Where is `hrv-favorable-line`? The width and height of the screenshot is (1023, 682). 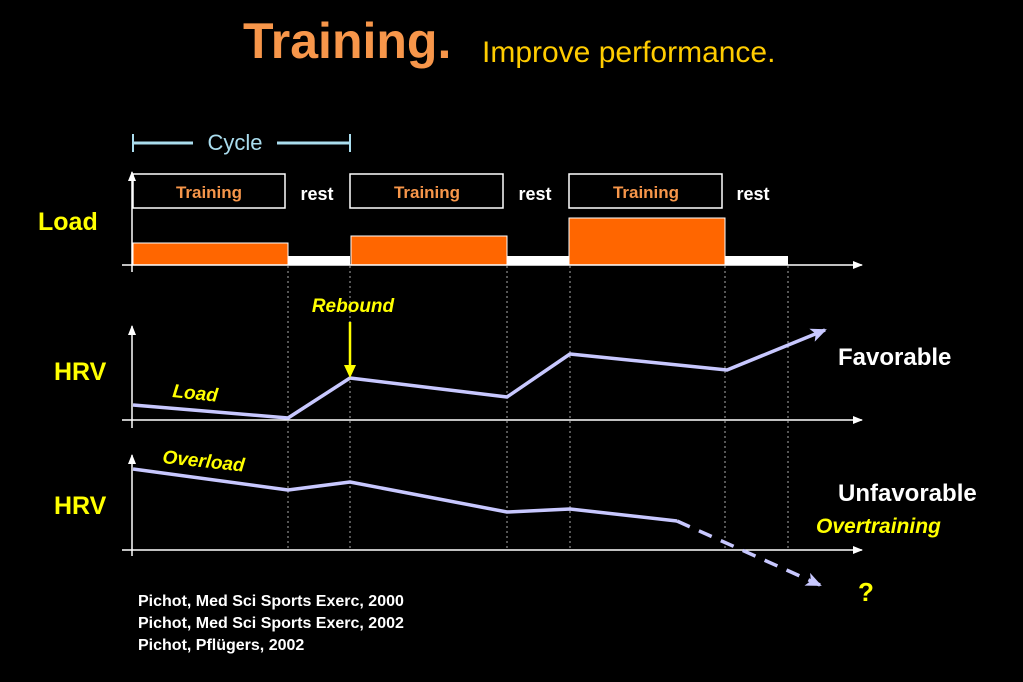 hrv-favorable-line is located at coordinates (479, 374).